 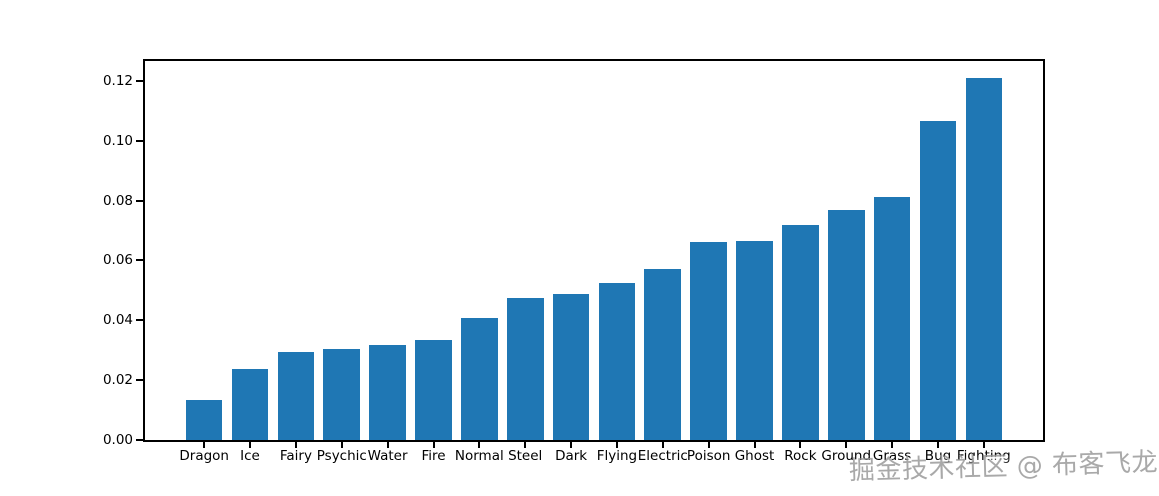 I want to click on x-tick-label: Fighting, so click(x=983, y=456).